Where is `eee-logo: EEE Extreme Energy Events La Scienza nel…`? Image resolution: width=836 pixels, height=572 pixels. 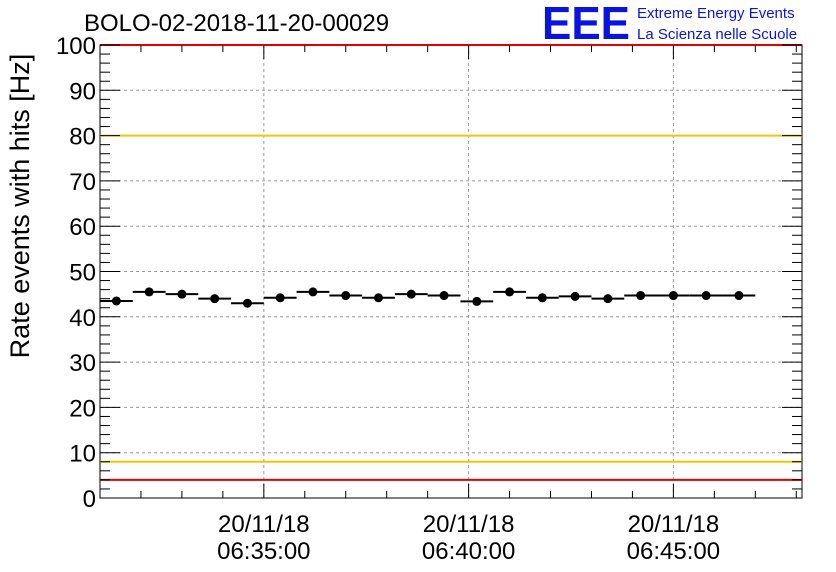
eee-logo: EEE Extreme Energy Events La Scienza nel… is located at coordinates (669, 24).